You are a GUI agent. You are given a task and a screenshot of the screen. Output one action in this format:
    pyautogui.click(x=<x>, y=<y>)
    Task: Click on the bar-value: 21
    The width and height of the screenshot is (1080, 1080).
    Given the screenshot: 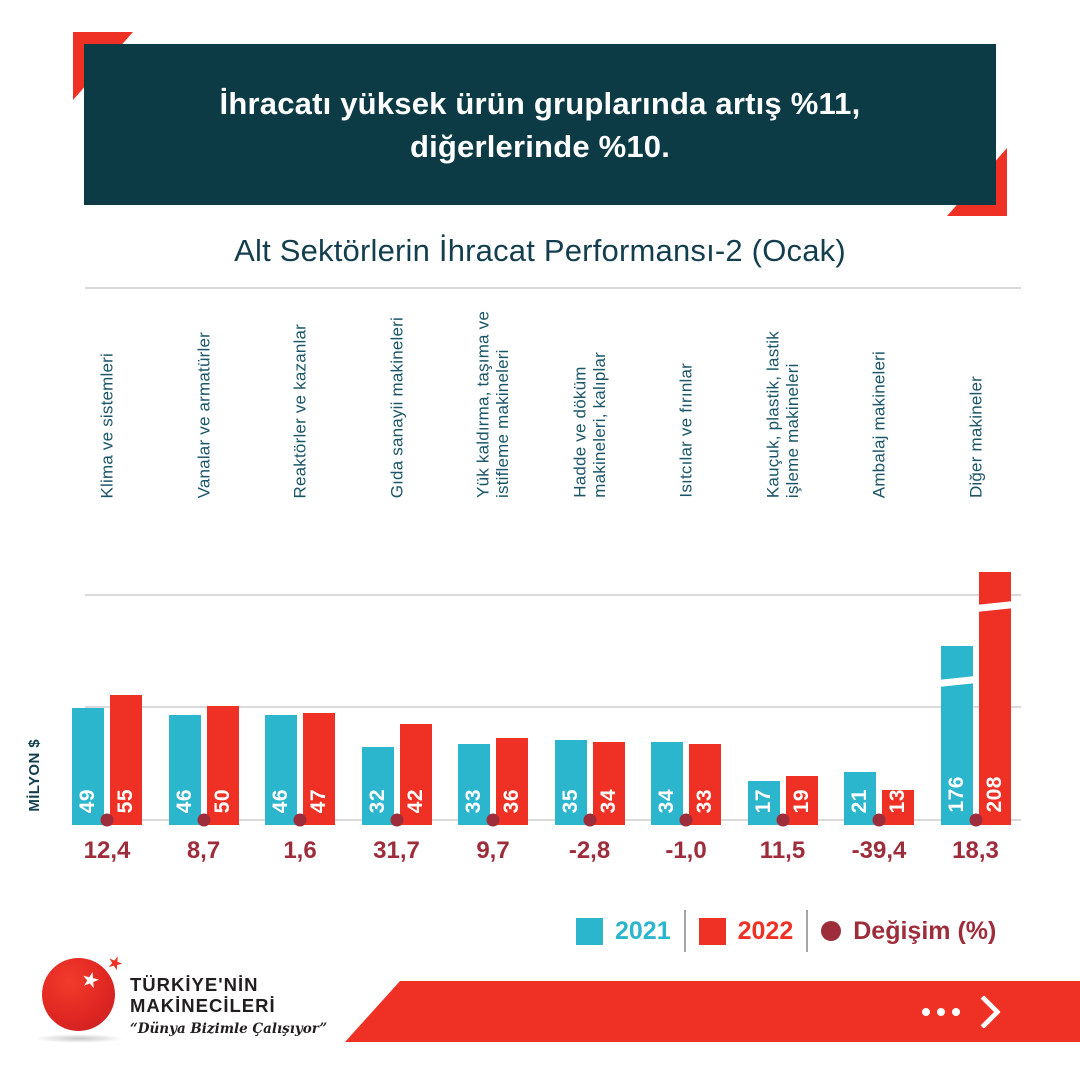 What is the action you would take?
    pyautogui.click(x=859, y=800)
    